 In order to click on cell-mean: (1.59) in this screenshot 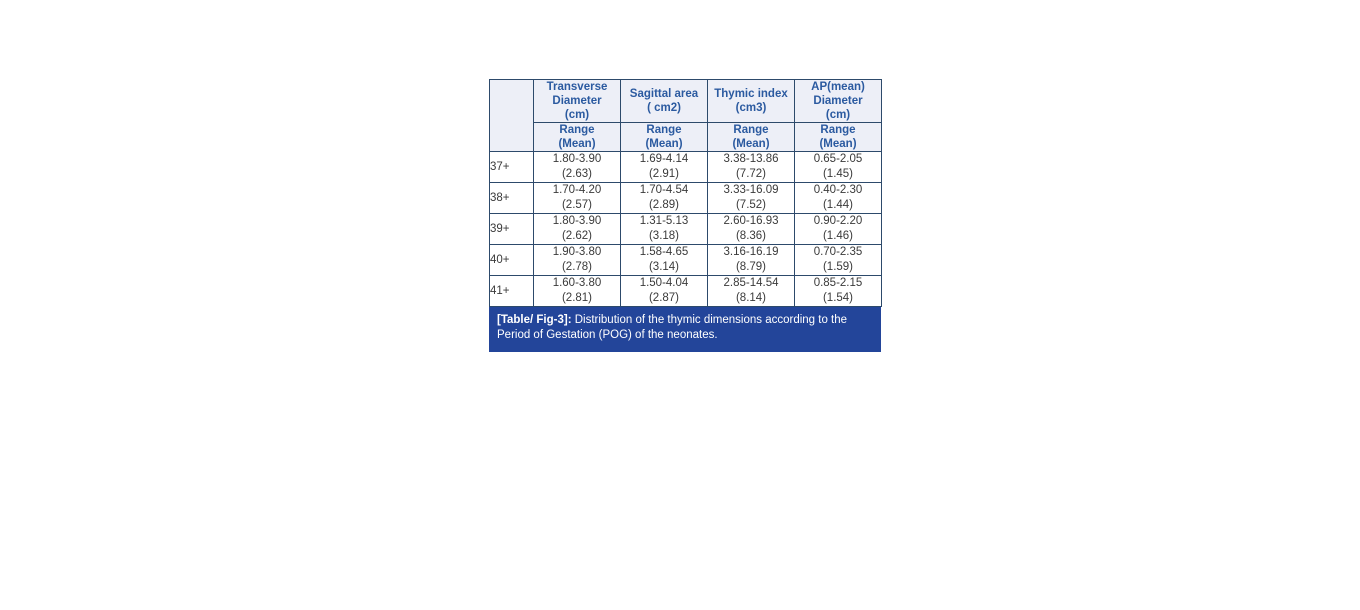, I will do `click(838, 267)`.